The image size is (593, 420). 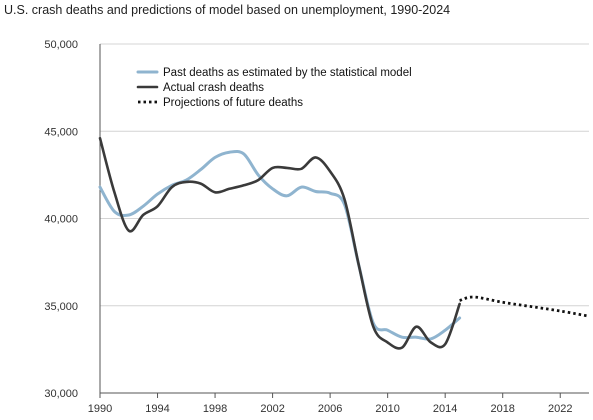 What do you see at coordinates (157, 409) in the screenshot?
I see `x-tick-label: 1994` at bounding box center [157, 409].